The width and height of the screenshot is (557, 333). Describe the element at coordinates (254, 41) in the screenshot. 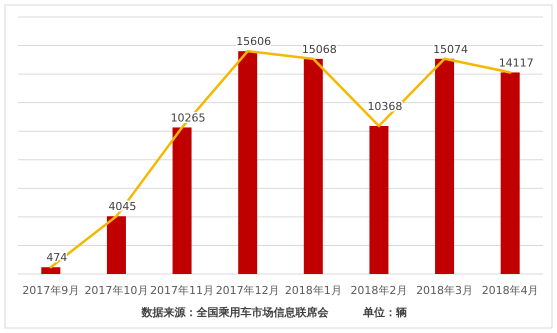

I see `data-label: 15606` at that location.